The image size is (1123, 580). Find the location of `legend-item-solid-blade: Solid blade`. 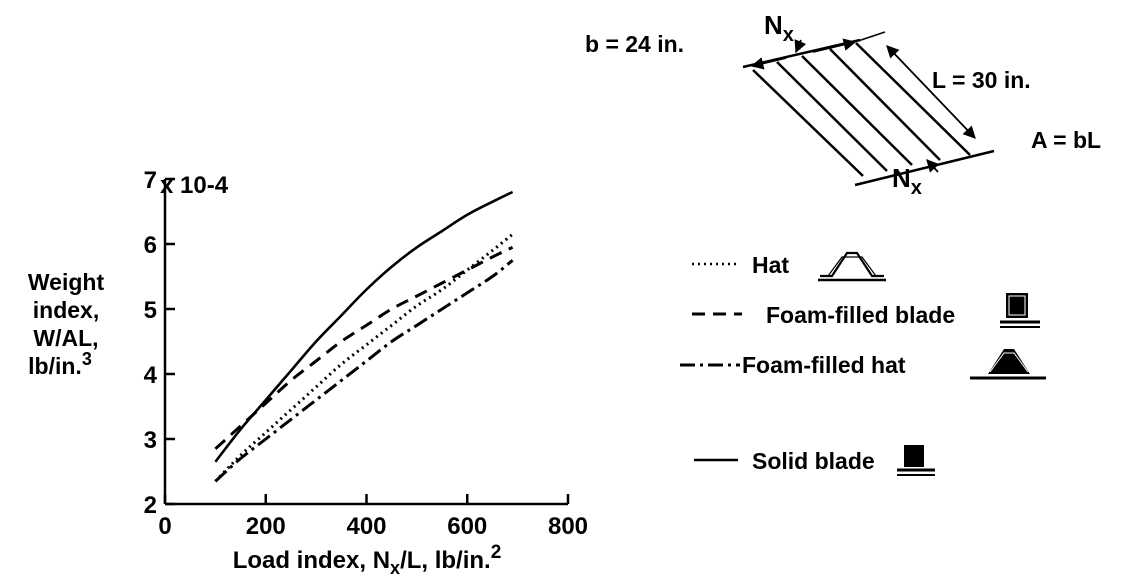

legend-item-solid-blade: Solid blade is located at coordinates (814, 460).